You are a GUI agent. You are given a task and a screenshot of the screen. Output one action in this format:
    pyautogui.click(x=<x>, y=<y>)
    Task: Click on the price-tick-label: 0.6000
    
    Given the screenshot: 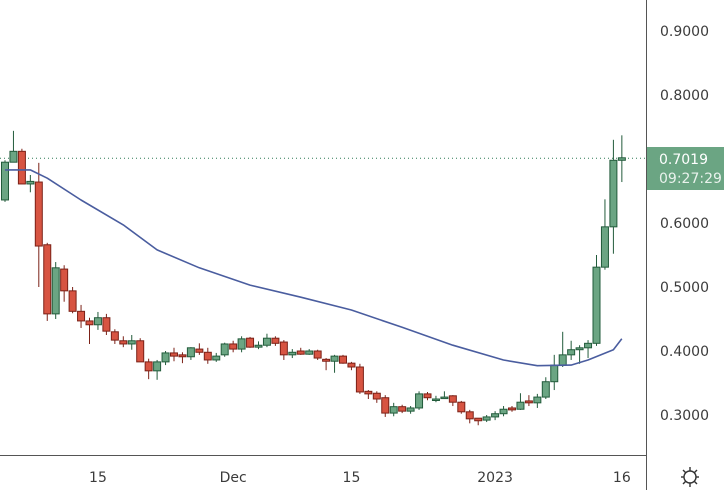 What is the action you would take?
    pyautogui.click(x=684, y=224)
    